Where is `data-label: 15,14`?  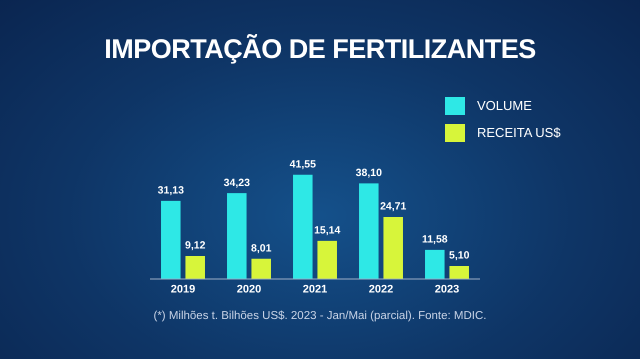
data-label: 15,14 is located at coordinates (327, 230).